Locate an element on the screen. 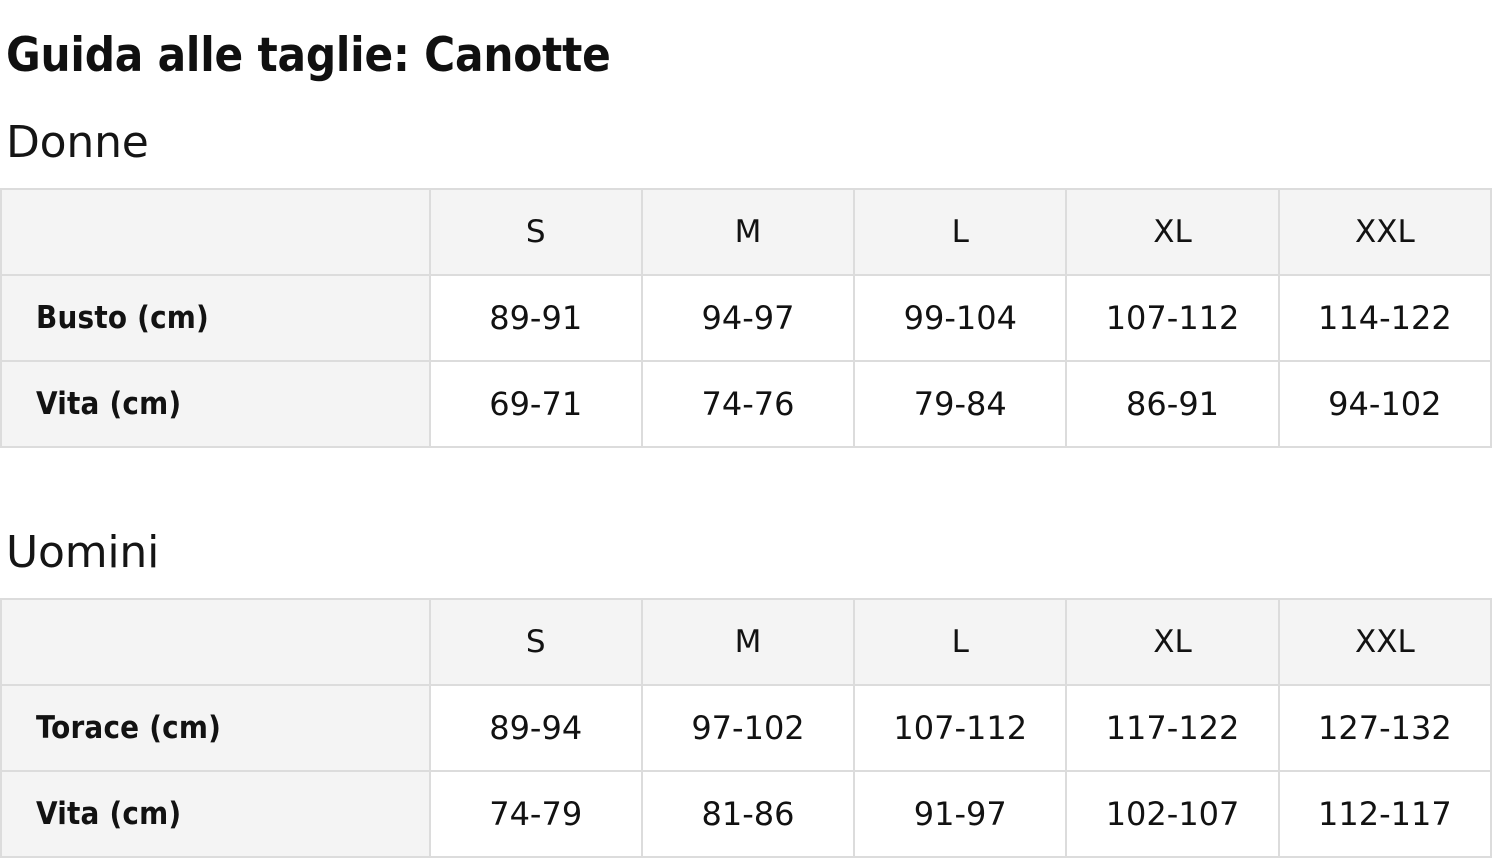 Image resolution: width=1500 pixels, height=862 pixels. cell-vita-l: 91-97 is located at coordinates (960, 814).